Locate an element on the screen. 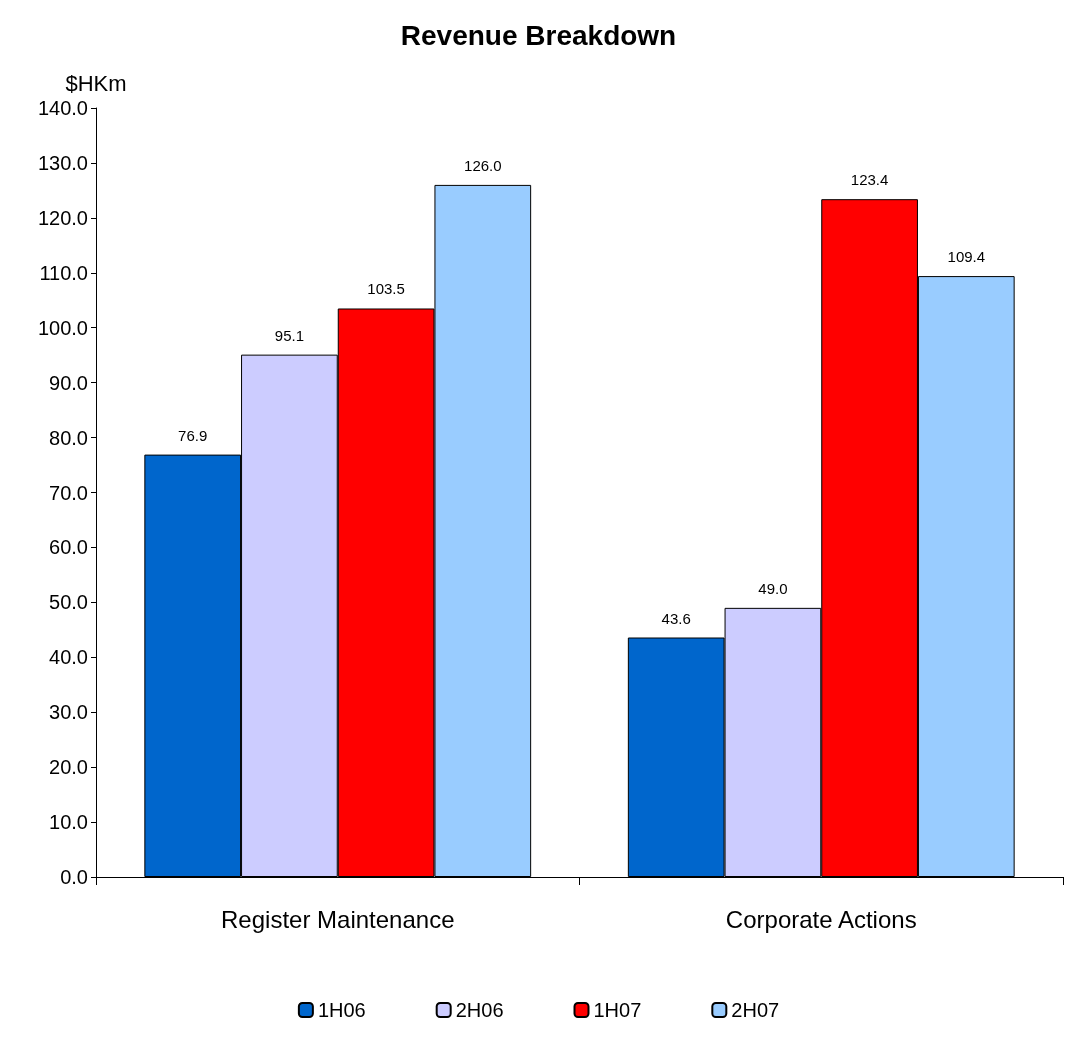  y-tick-label: 140.0 is located at coordinates (62, 108).